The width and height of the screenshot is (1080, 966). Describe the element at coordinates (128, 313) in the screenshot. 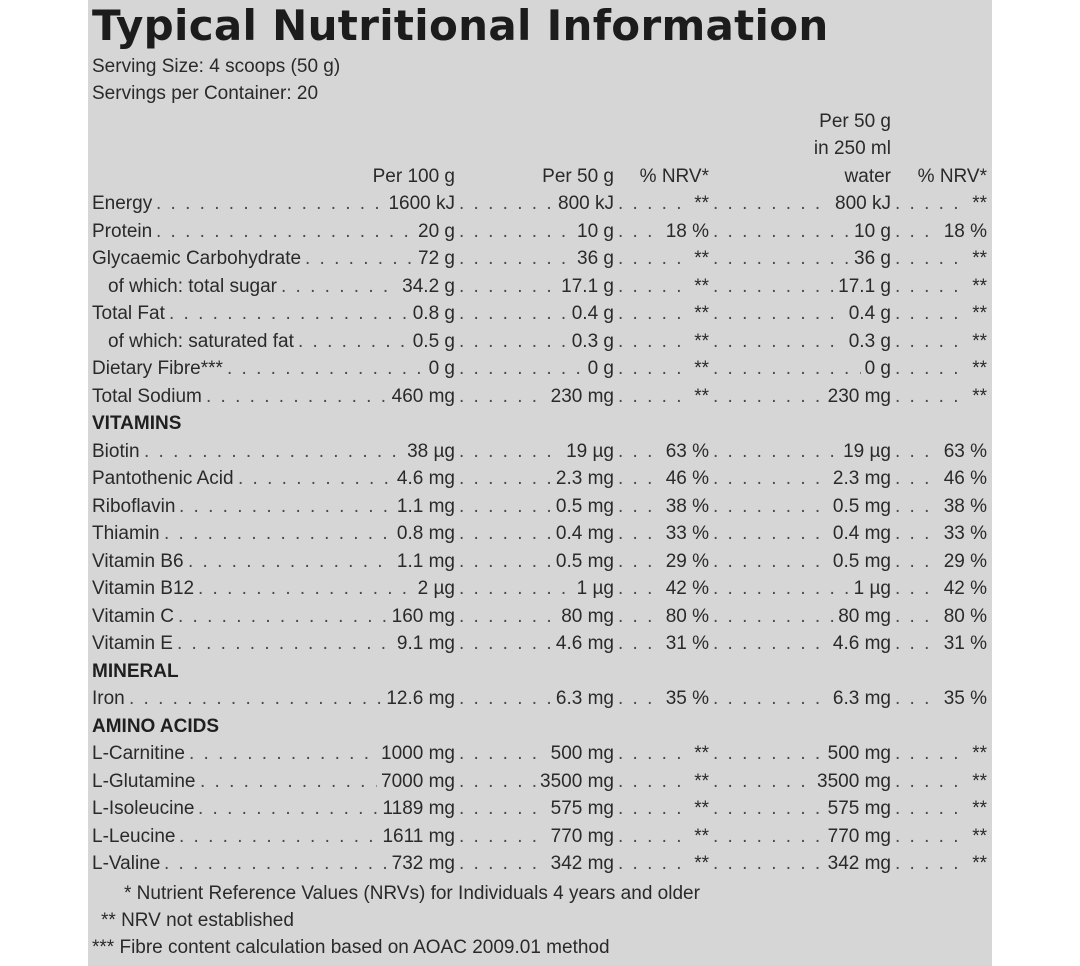

I see `nutrient-label: Total Fat` at that location.